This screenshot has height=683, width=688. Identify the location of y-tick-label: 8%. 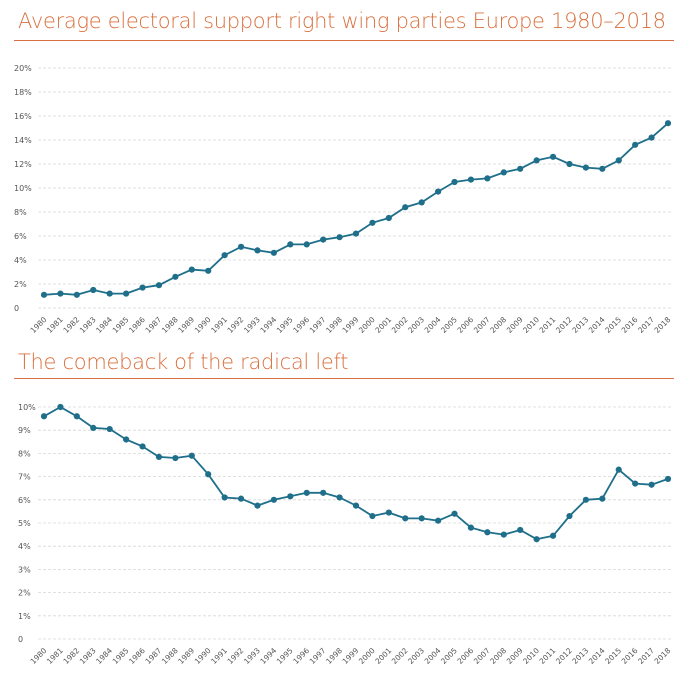
(20, 212).